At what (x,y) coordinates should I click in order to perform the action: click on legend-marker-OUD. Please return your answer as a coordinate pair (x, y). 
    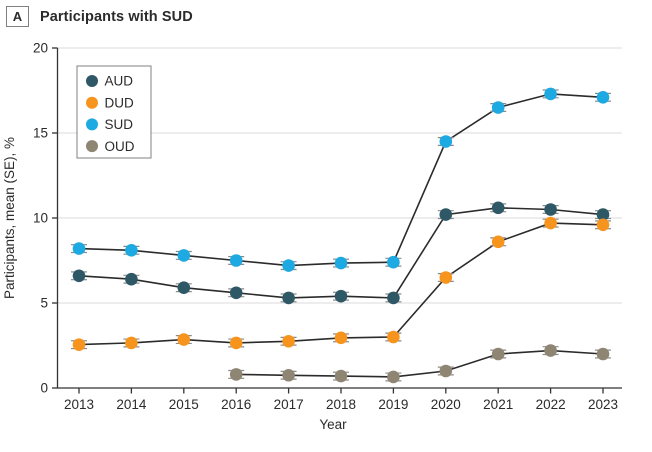
    Looking at the image, I should click on (92, 146).